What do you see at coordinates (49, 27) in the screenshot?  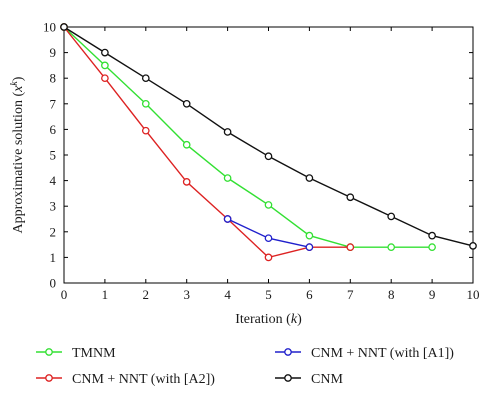 I see `y-tick-label: 10` at bounding box center [49, 27].